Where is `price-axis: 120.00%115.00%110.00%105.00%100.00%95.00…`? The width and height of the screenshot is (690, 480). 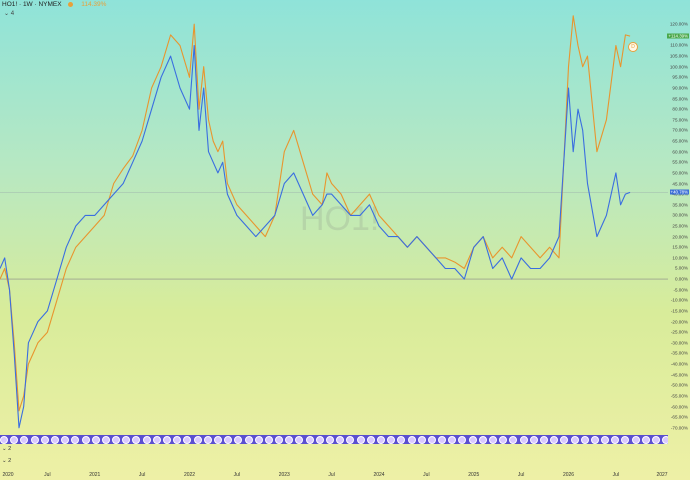 price-axis: 120.00%115.00%110.00%105.00%100.00%95.00… is located at coordinates (678, 240).